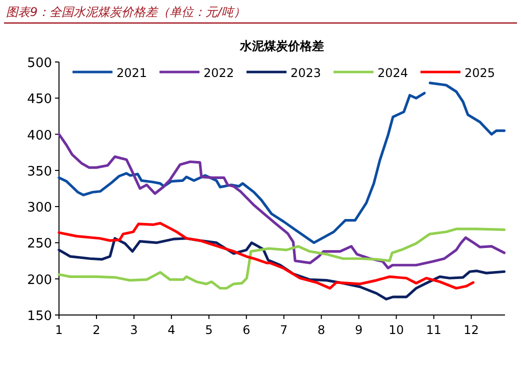  Describe the element at coordinates (132, 73) in the screenshot. I see `legend-label: 2021` at that location.